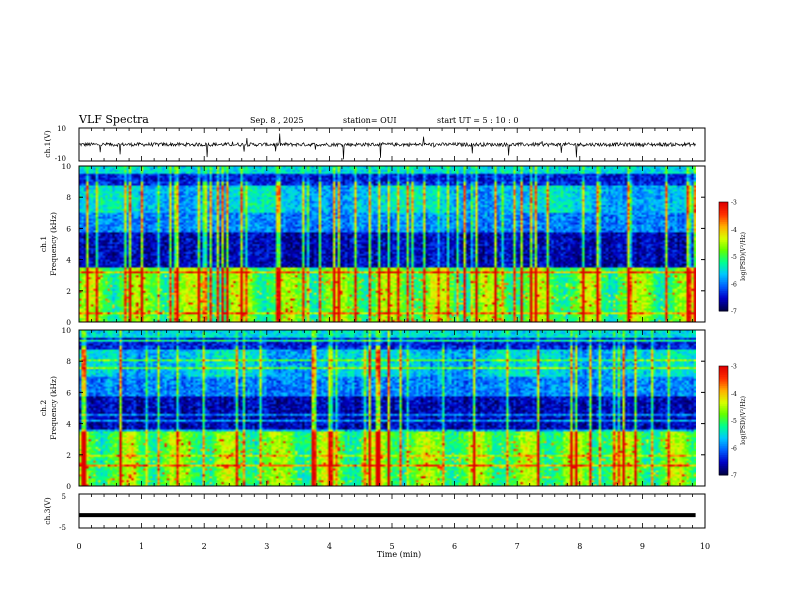 The image size is (792, 612). What do you see at coordinates (68, 260) in the screenshot?
I see `freq-tick-label: 4` at bounding box center [68, 260].